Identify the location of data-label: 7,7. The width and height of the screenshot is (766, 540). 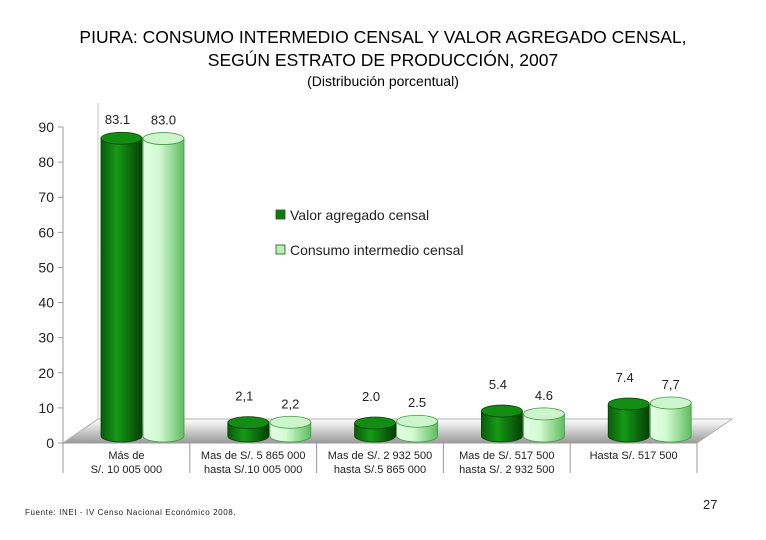
(671, 384).